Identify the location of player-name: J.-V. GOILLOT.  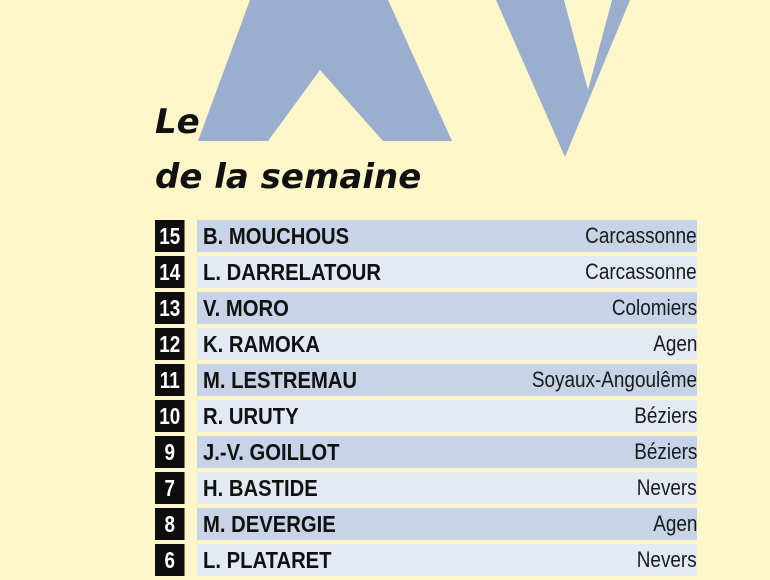
(271, 452).